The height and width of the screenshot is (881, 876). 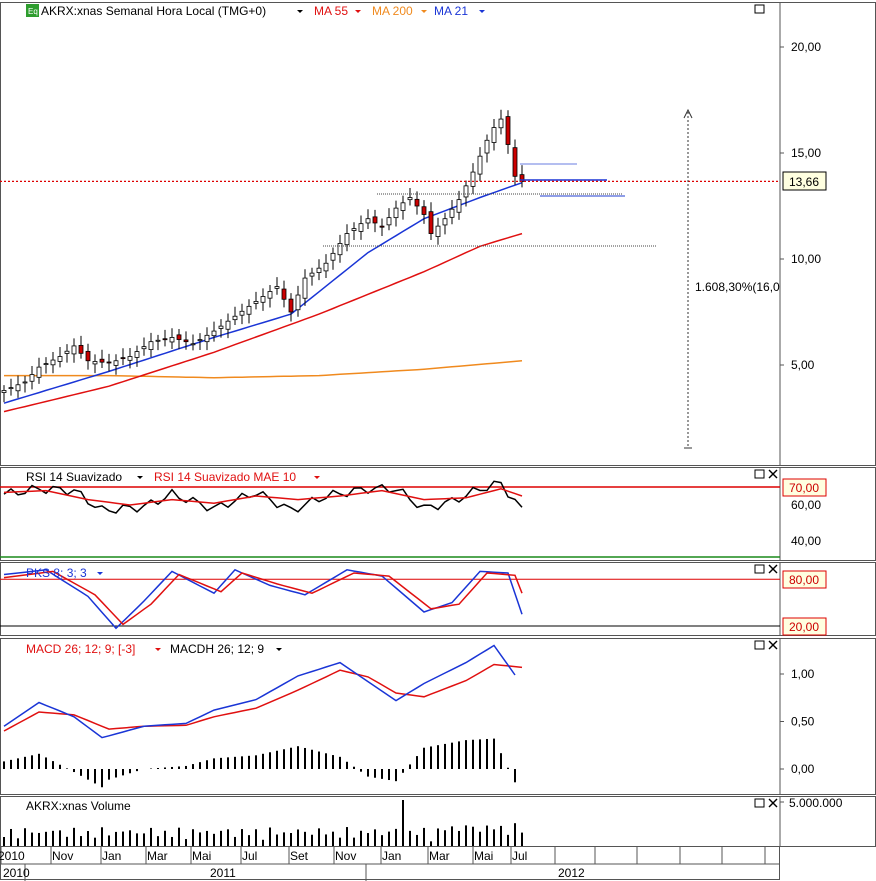 What do you see at coordinates (263, 497) in the screenshot?
I see `rsi-ma-line` at bounding box center [263, 497].